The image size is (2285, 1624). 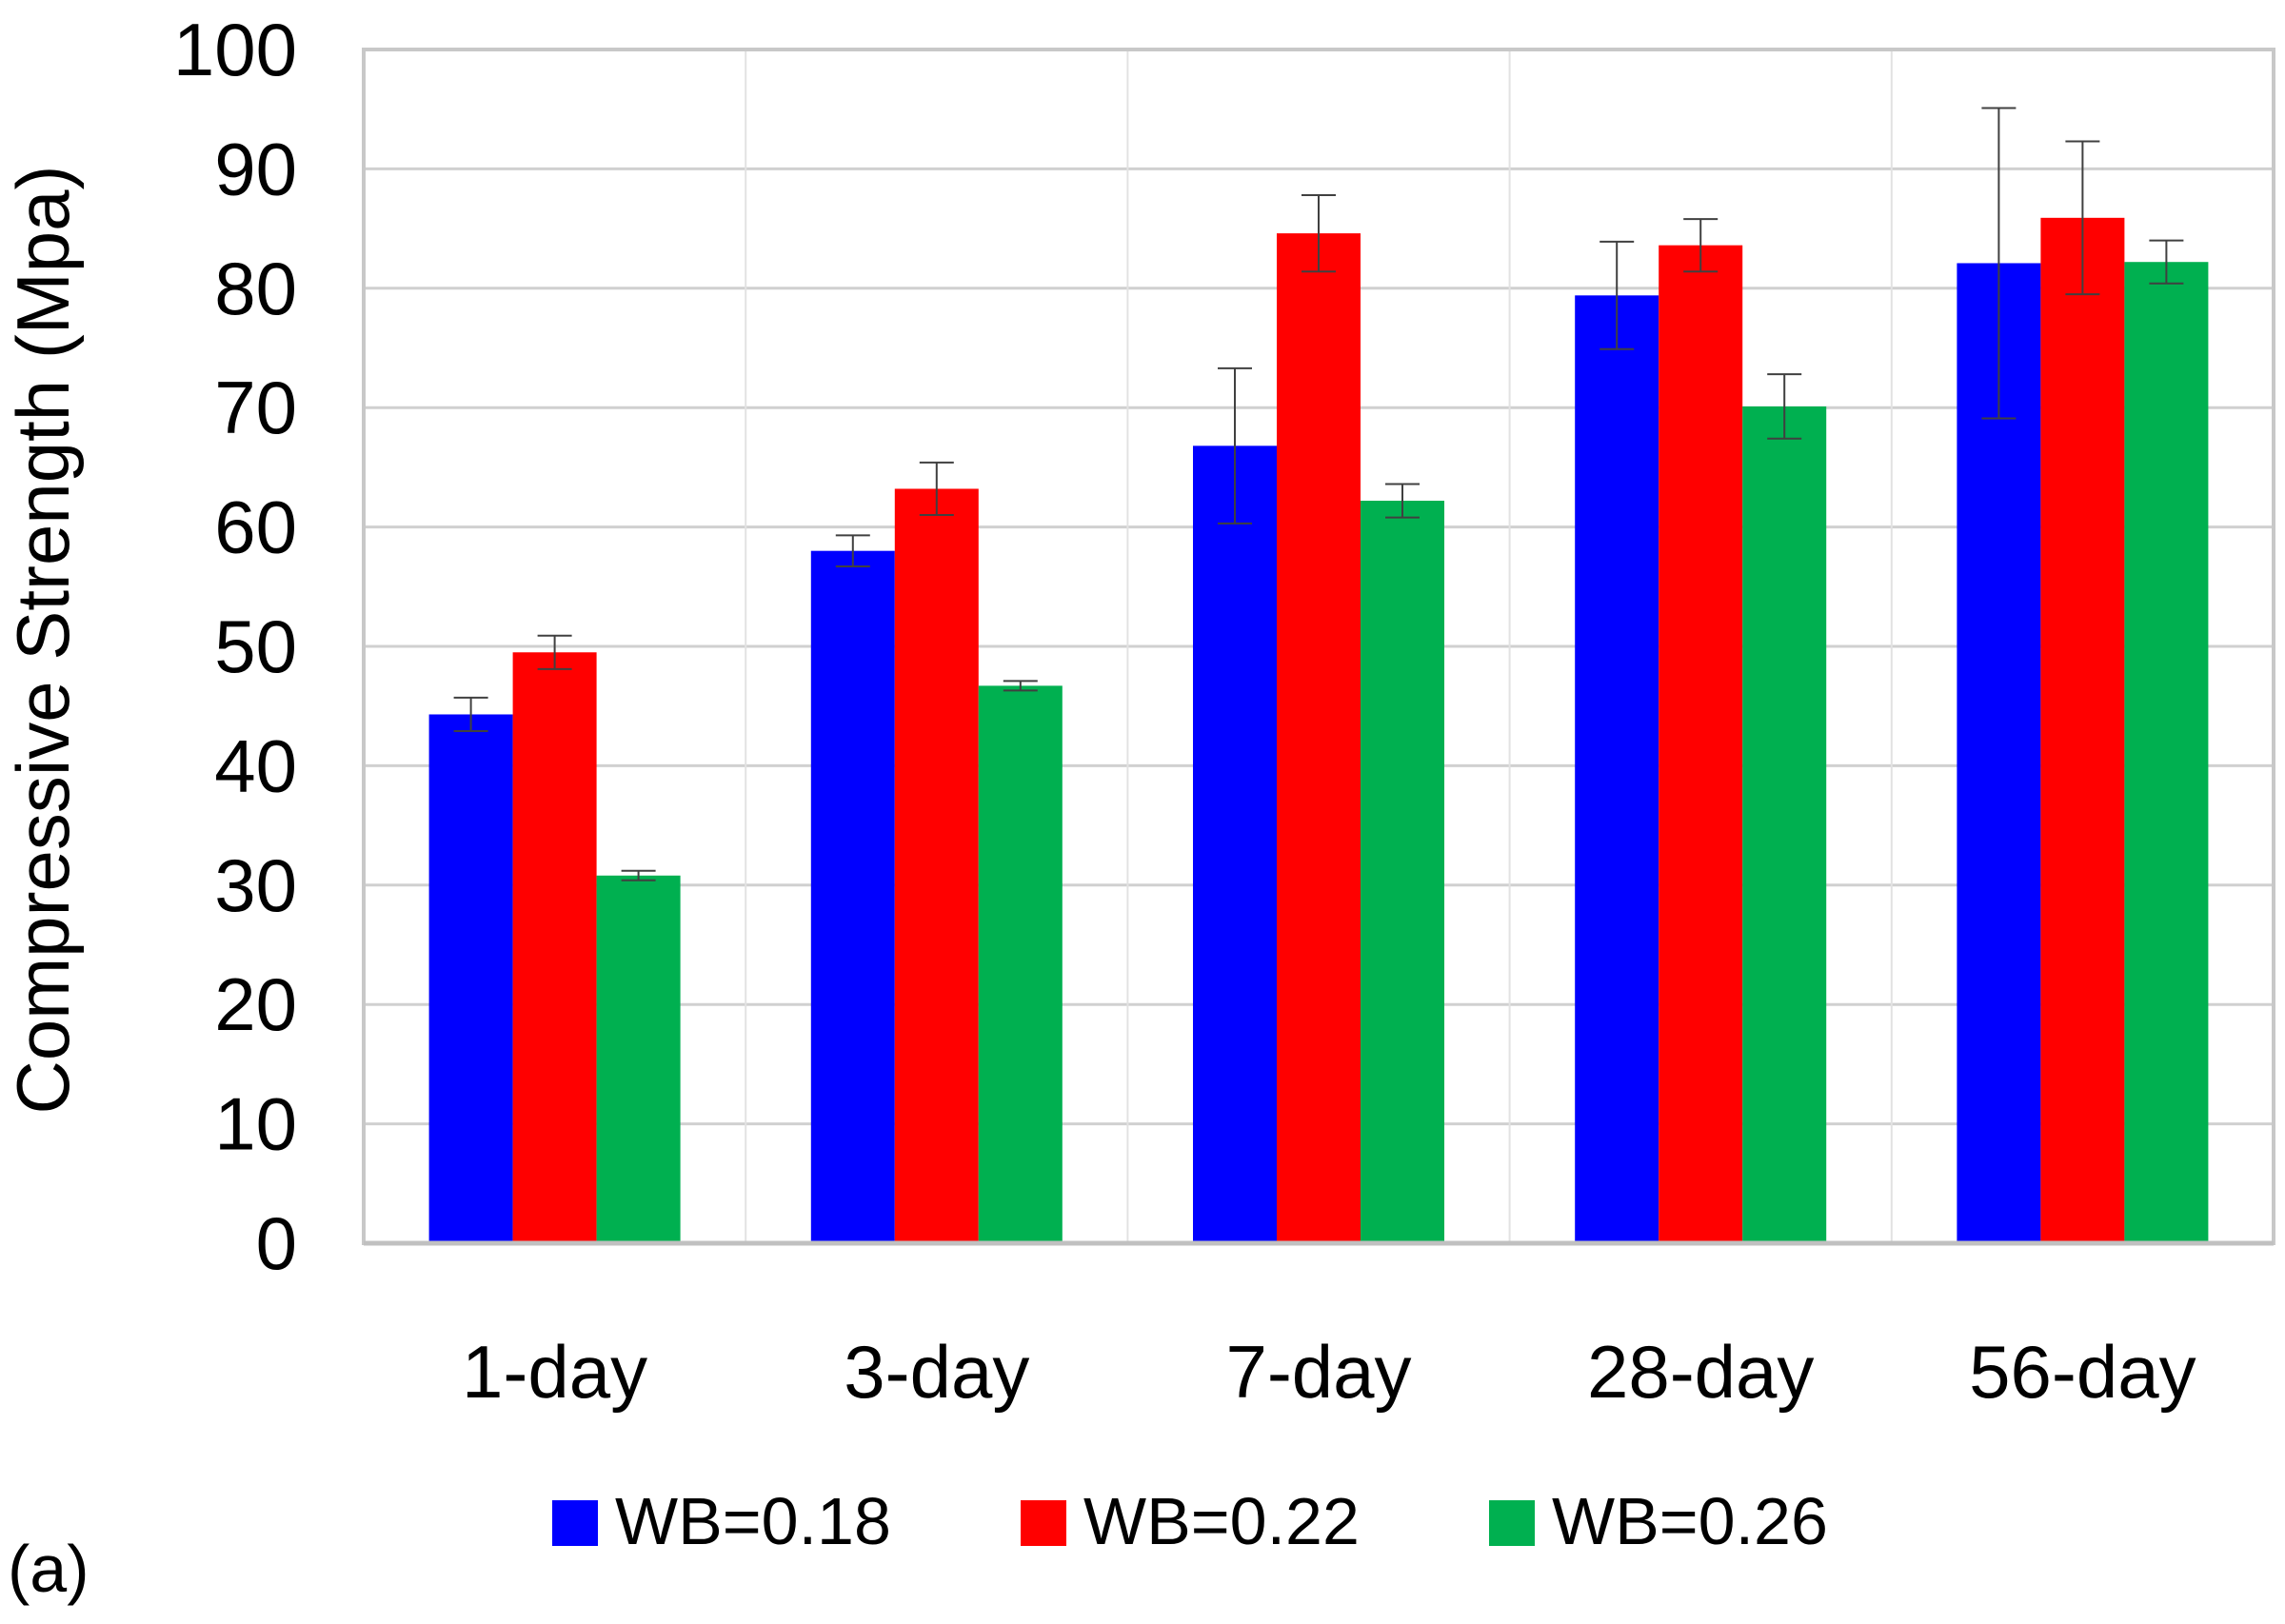 What do you see at coordinates (554, 947) in the screenshot?
I see `bar-WB=0.22-1-day` at bounding box center [554, 947].